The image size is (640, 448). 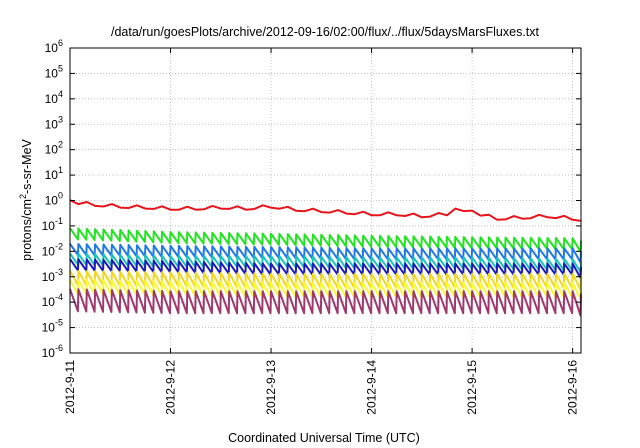 What do you see at coordinates (54, 148) in the screenshot?
I see `y-tick-label: 10²` at bounding box center [54, 148].